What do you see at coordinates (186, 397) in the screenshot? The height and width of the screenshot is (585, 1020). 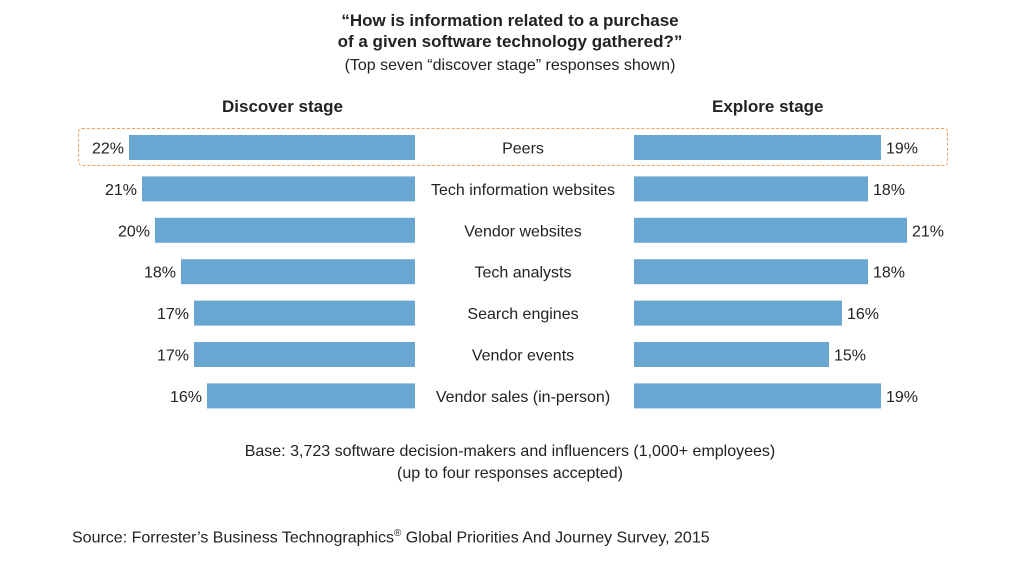 I see `discover-value-label: 16%` at bounding box center [186, 397].